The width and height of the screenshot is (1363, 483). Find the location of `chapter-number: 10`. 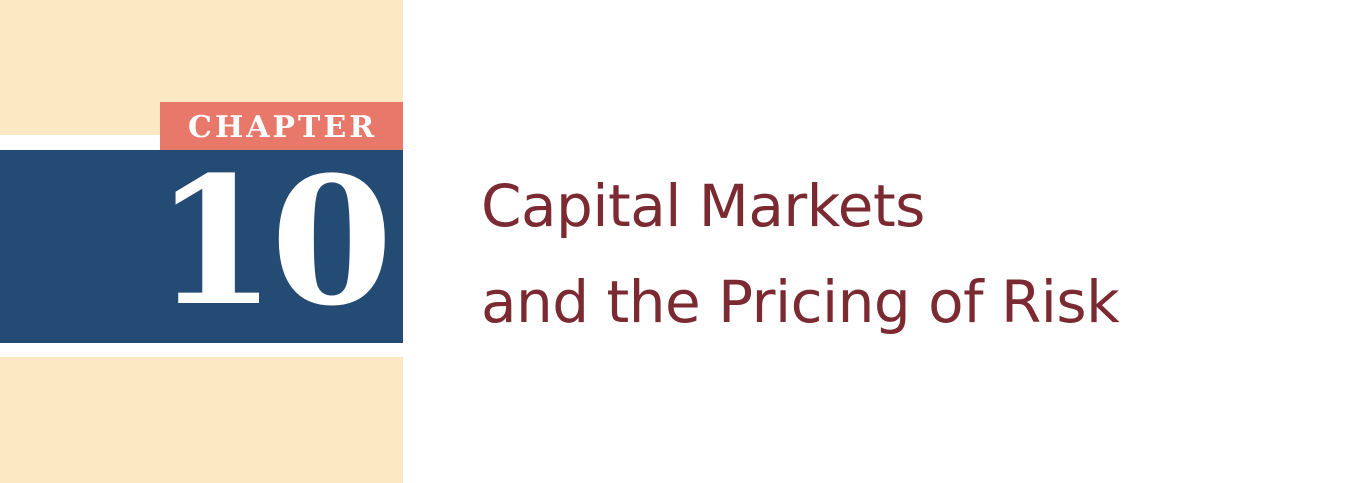

chapter-number: 10 is located at coordinates (273, 241).